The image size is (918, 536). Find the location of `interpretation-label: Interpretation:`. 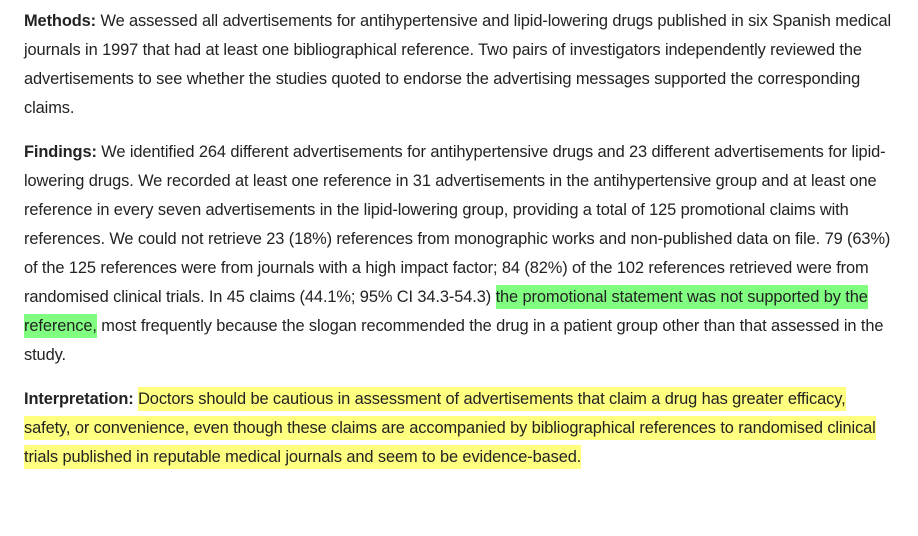

interpretation-label: Interpretation: is located at coordinates (79, 399).